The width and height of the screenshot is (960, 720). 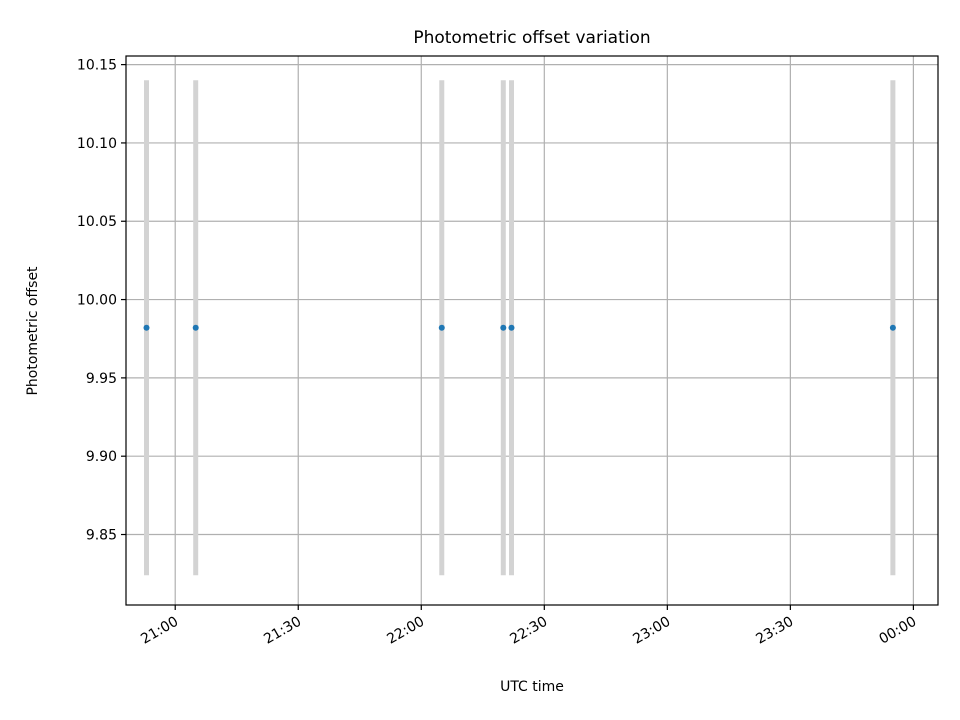 What do you see at coordinates (519, 327) in the screenshot?
I see `data-points` at bounding box center [519, 327].